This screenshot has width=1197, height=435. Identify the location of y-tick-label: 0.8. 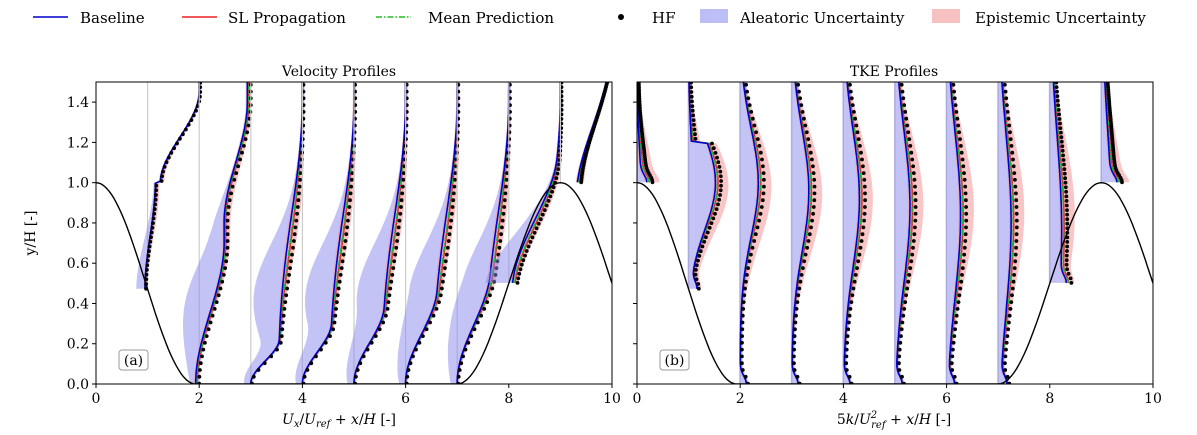
(78, 224).